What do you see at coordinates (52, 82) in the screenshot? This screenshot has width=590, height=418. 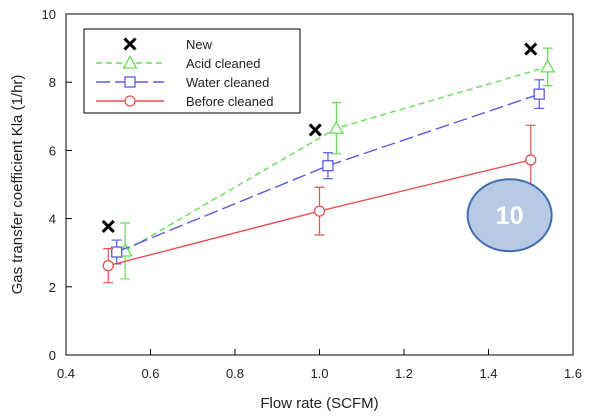 I see `y-tick-label: 8` at bounding box center [52, 82].